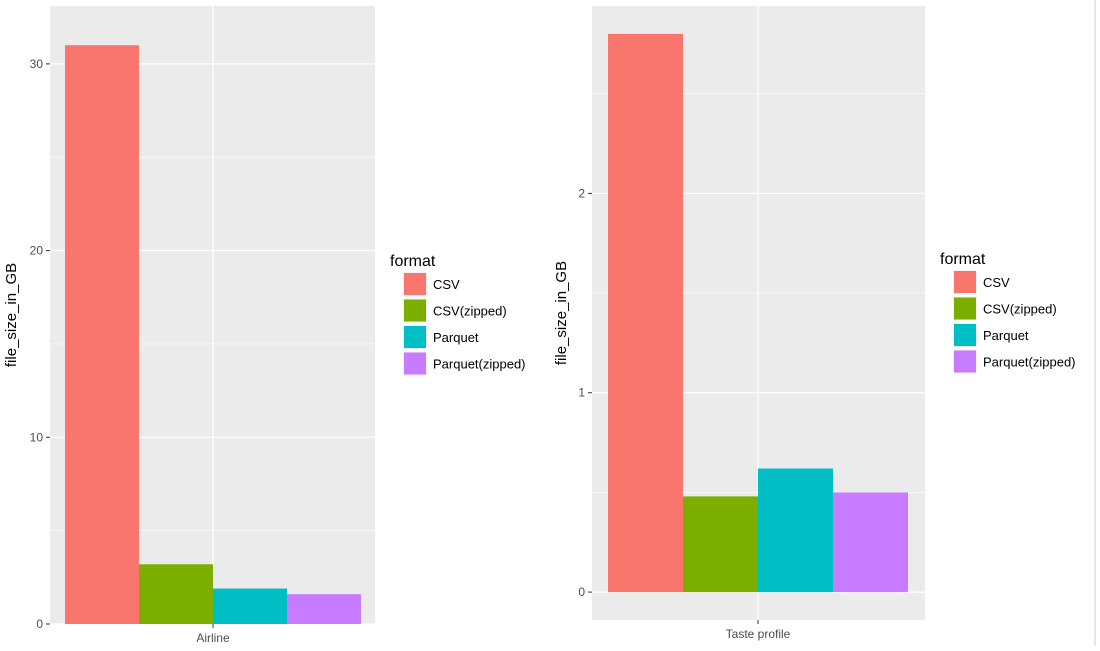 The image size is (1100, 651). What do you see at coordinates (1095, 323) in the screenshot?
I see `window-edge` at bounding box center [1095, 323].